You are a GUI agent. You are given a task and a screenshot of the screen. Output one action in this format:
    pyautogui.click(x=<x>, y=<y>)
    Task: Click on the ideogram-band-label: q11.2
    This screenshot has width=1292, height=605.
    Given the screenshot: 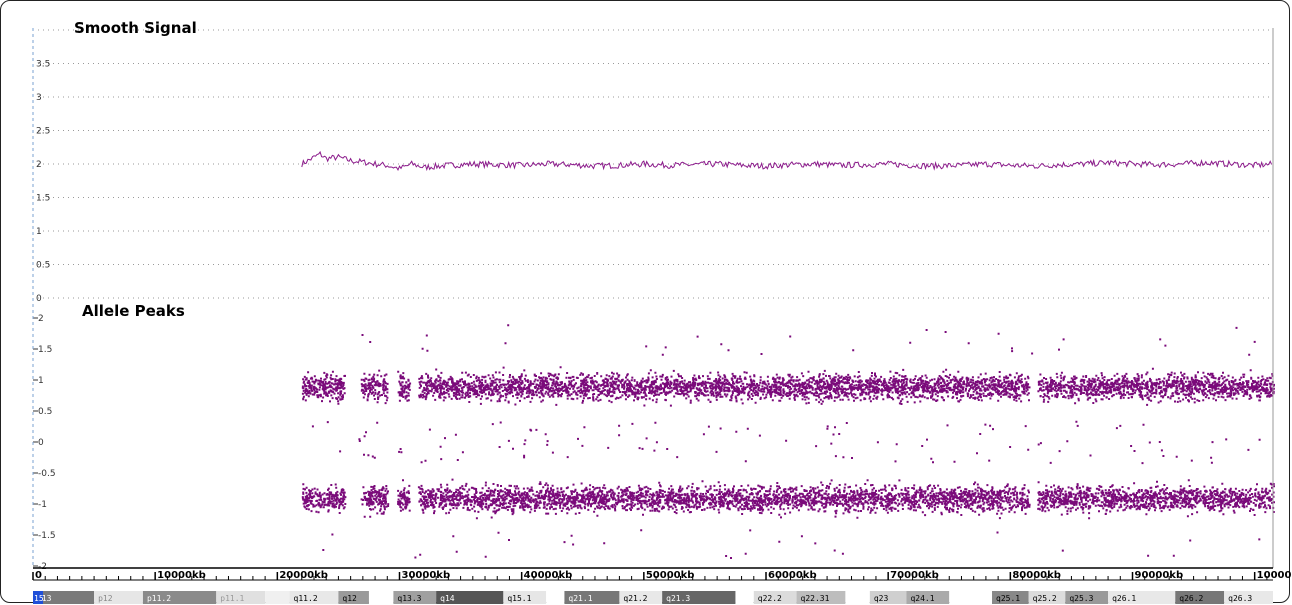 What is the action you would take?
    pyautogui.click(x=306, y=598)
    